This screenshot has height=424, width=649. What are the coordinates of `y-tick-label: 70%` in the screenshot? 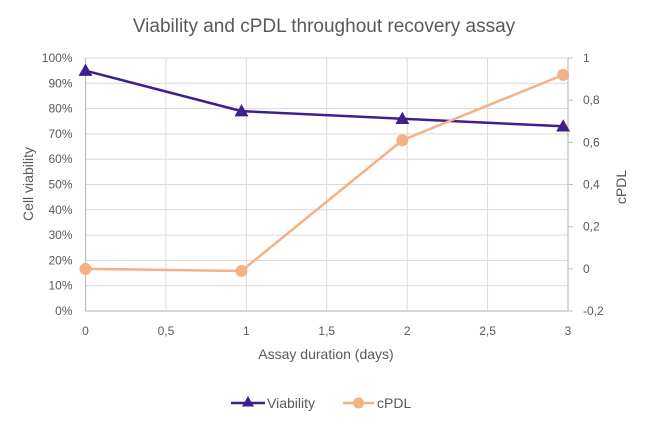 It's located at (60, 134).